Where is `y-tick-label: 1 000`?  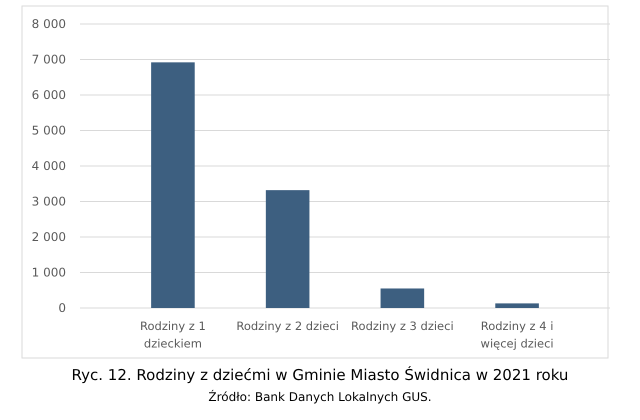 y-tick-label: 1 000 is located at coordinates (49, 272).